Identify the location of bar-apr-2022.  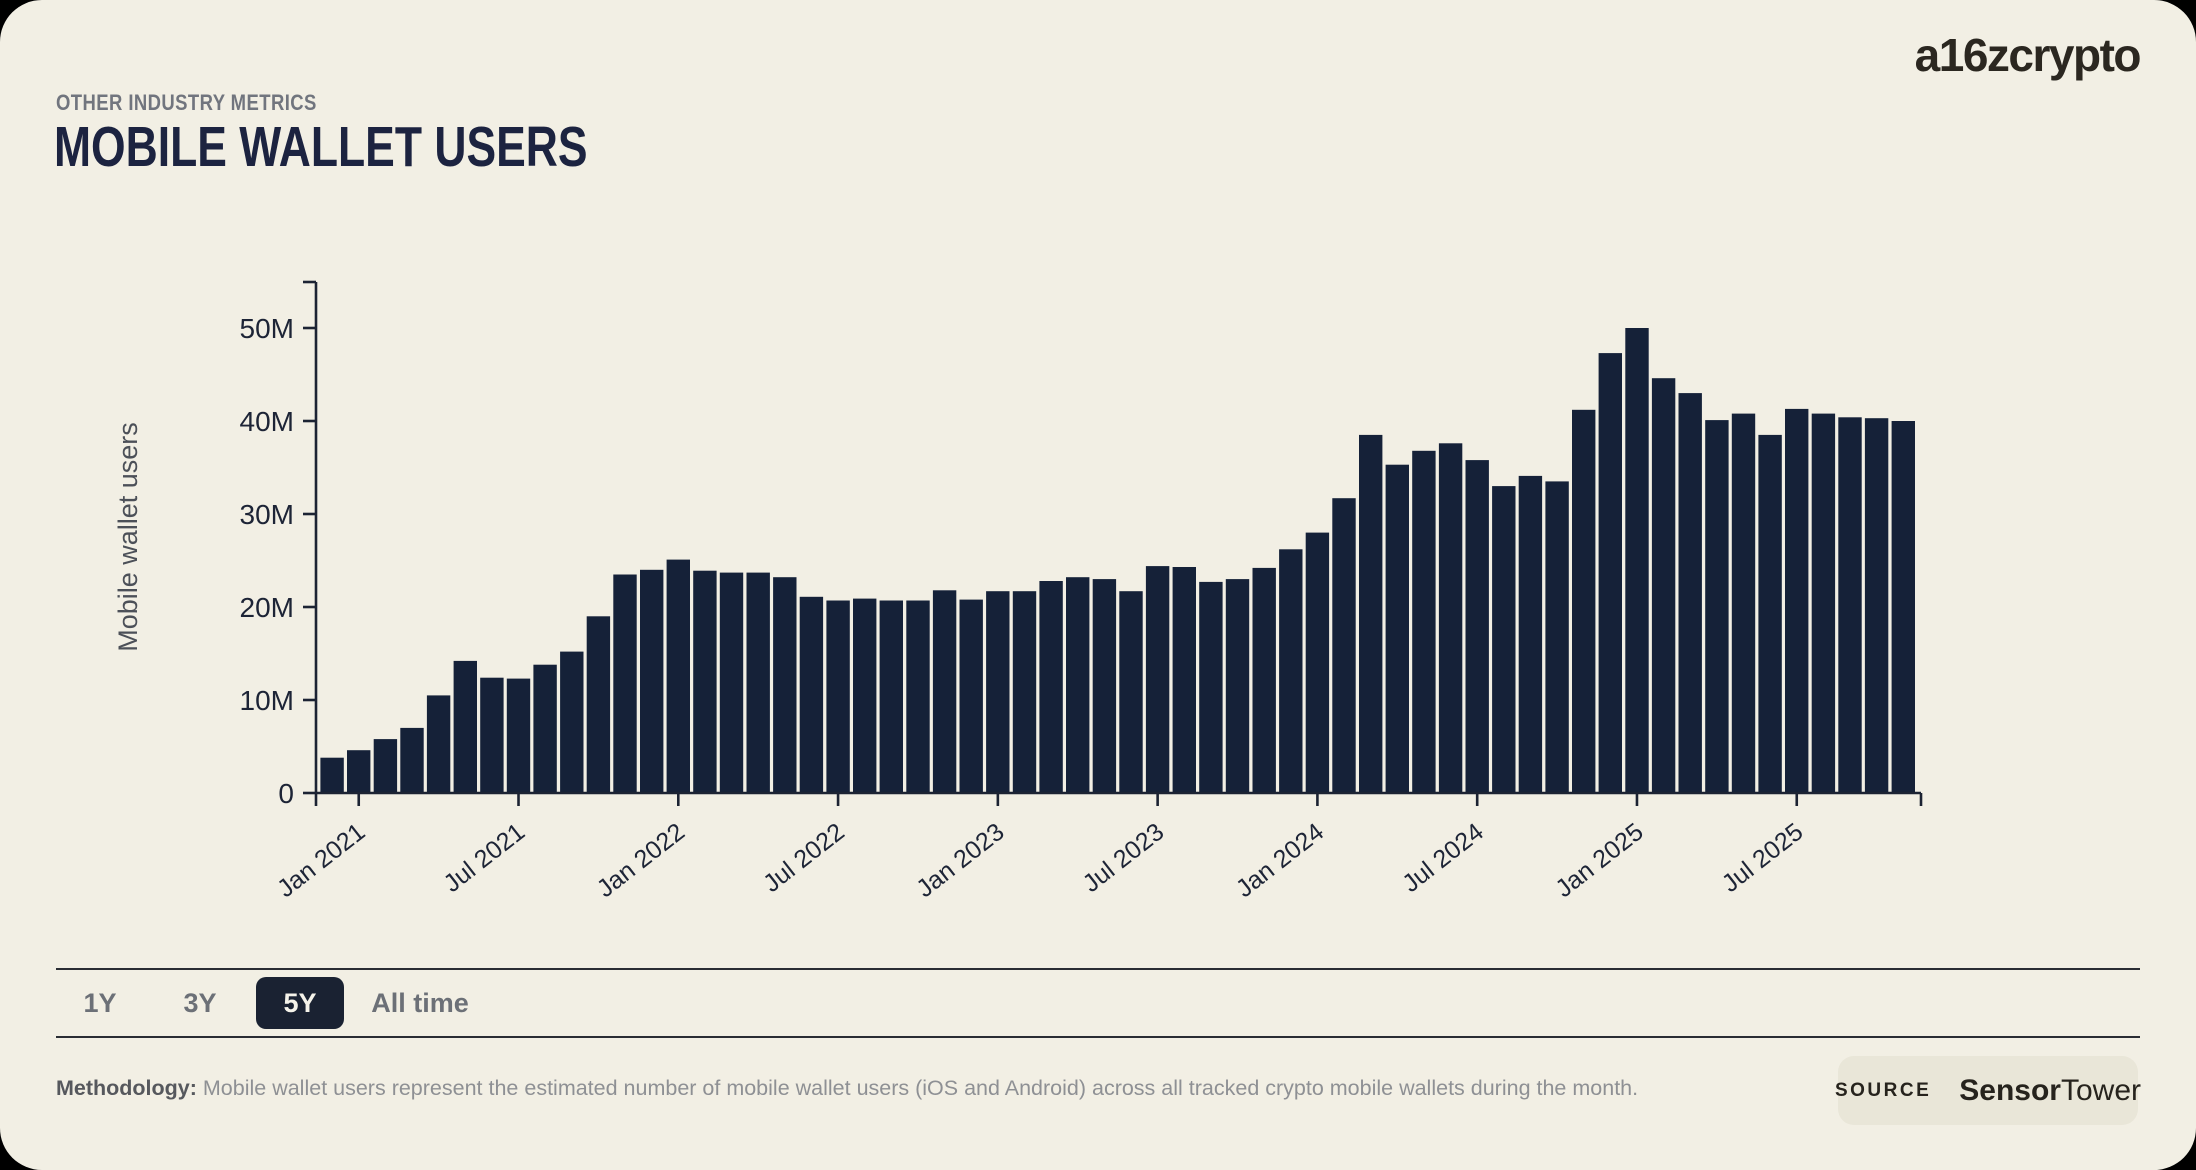
(758, 682).